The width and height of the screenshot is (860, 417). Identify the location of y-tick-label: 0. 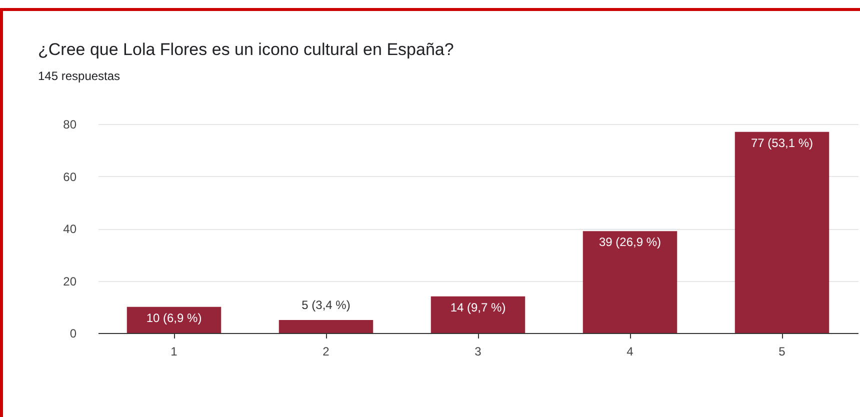
(73, 333).